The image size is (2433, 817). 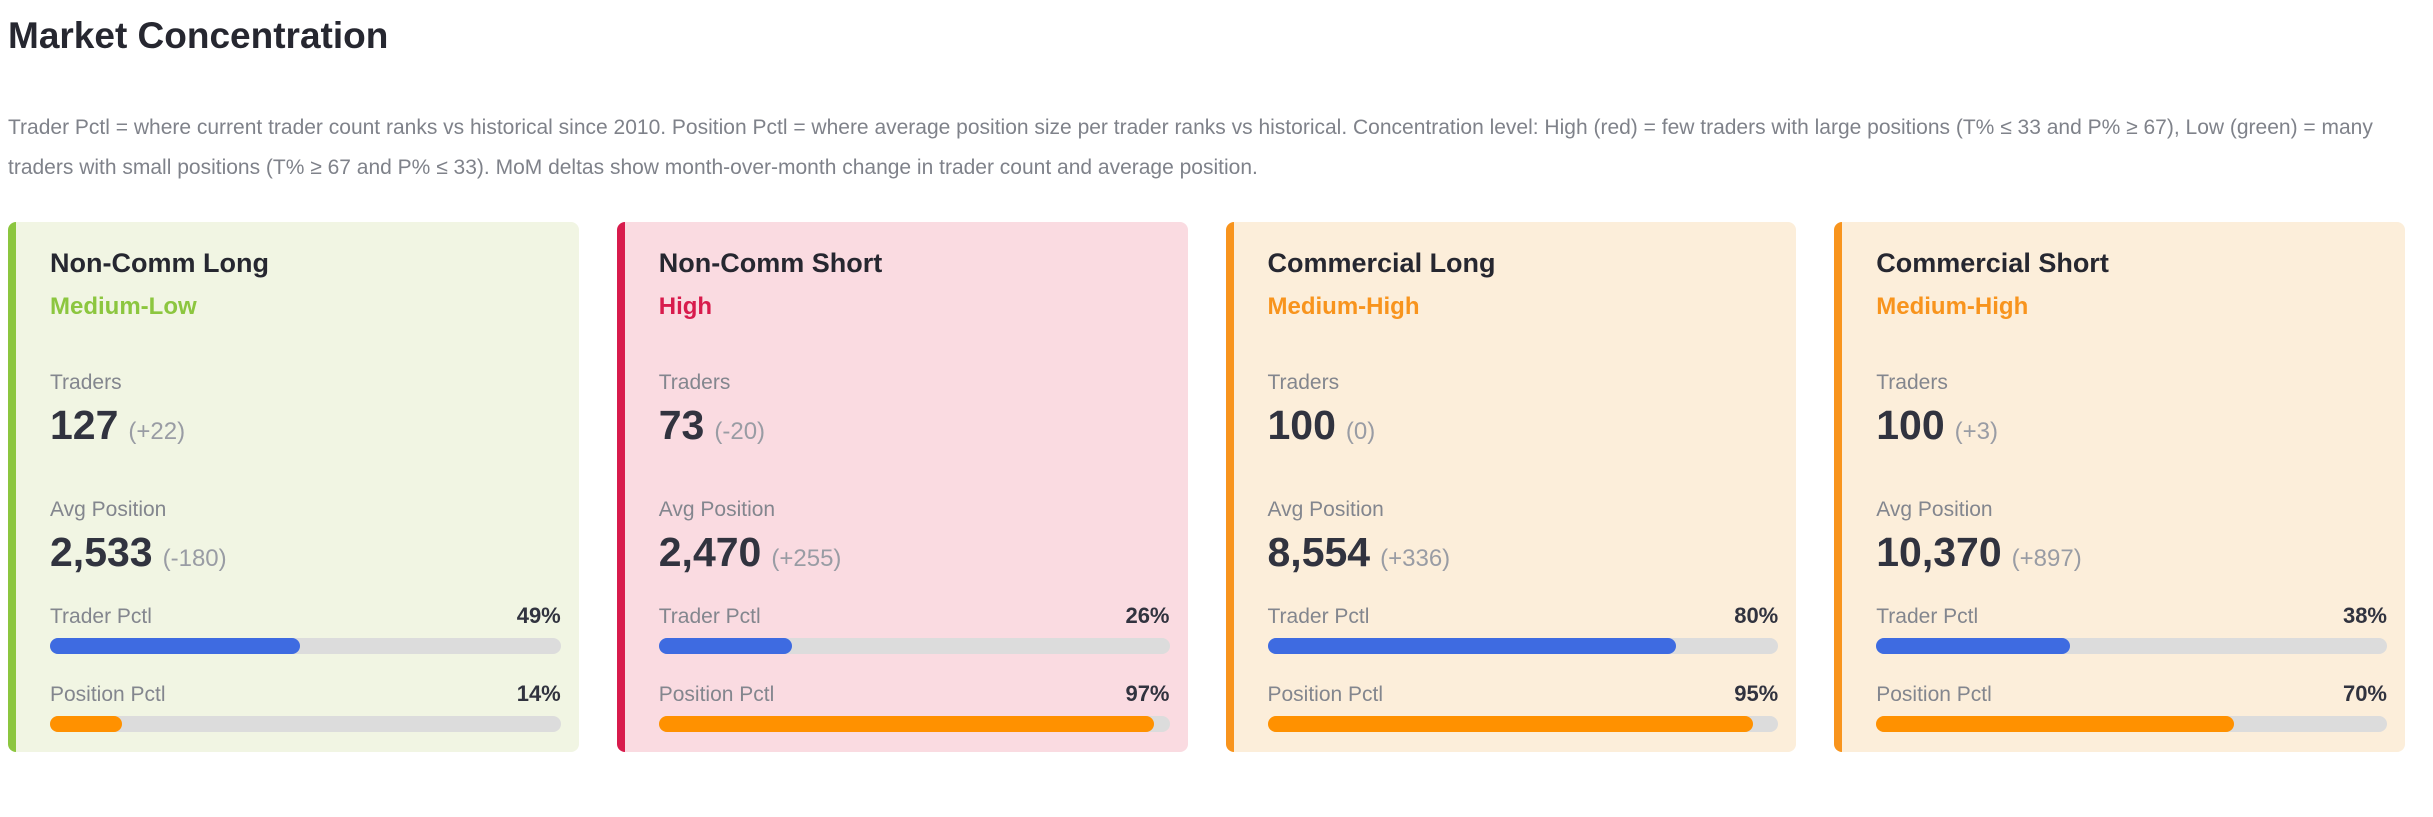 What do you see at coordinates (710, 552) in the screenshot?
I see `avg-position-value: 2,470` at bounding box center [710, 552].